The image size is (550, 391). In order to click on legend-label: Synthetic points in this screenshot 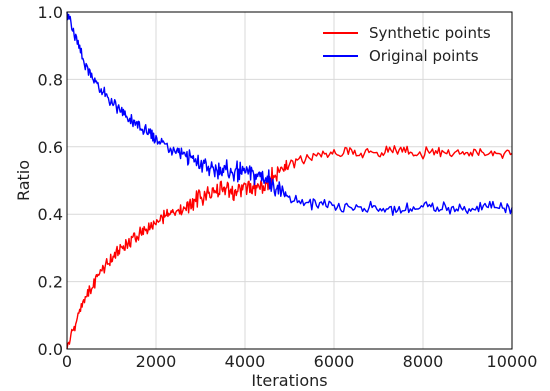, I will do `click(430, 33)`.